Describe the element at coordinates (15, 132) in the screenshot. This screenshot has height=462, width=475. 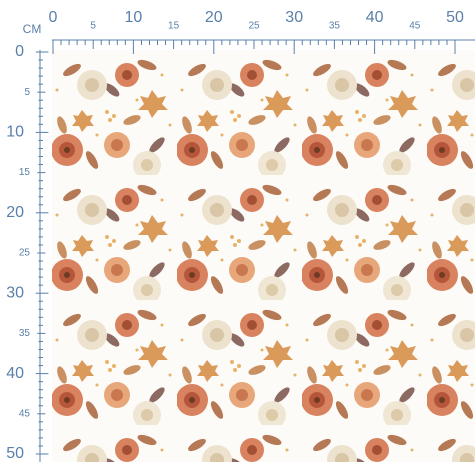
I see `left-ruler-label: 10` at that location.